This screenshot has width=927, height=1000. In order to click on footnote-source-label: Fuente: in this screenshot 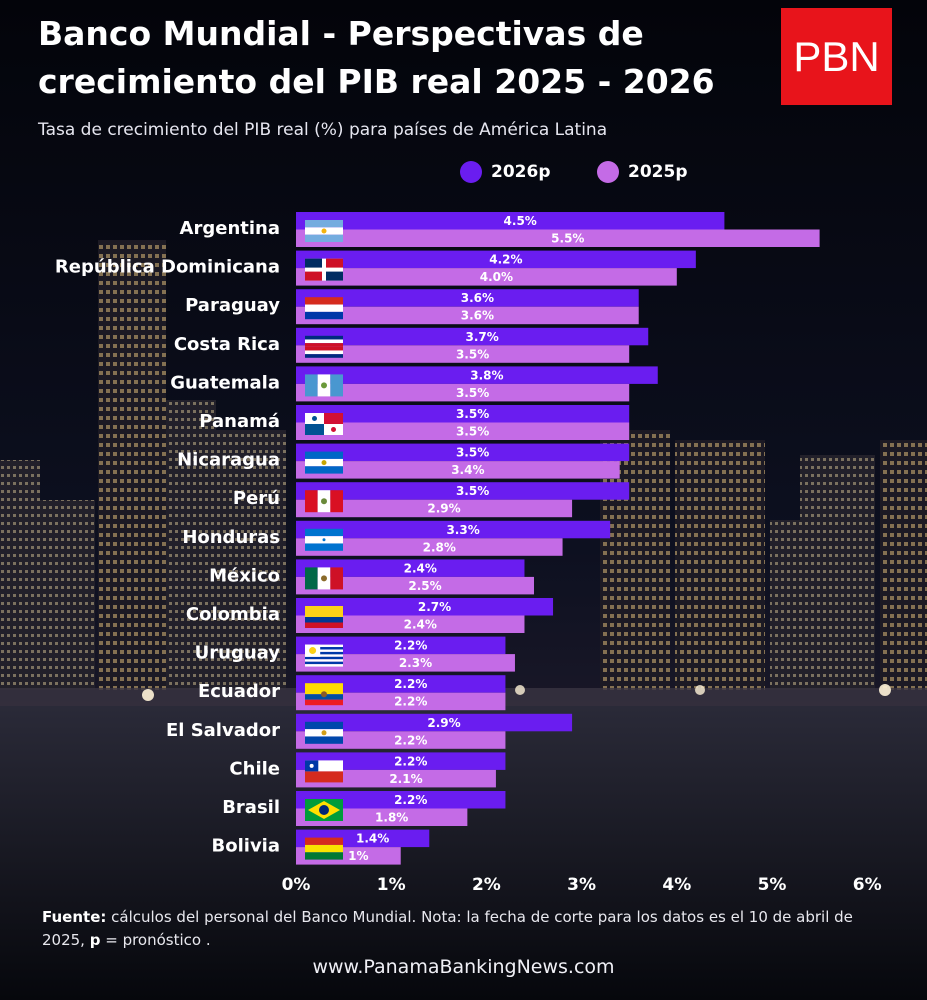, I will do `click(74, 917)`.